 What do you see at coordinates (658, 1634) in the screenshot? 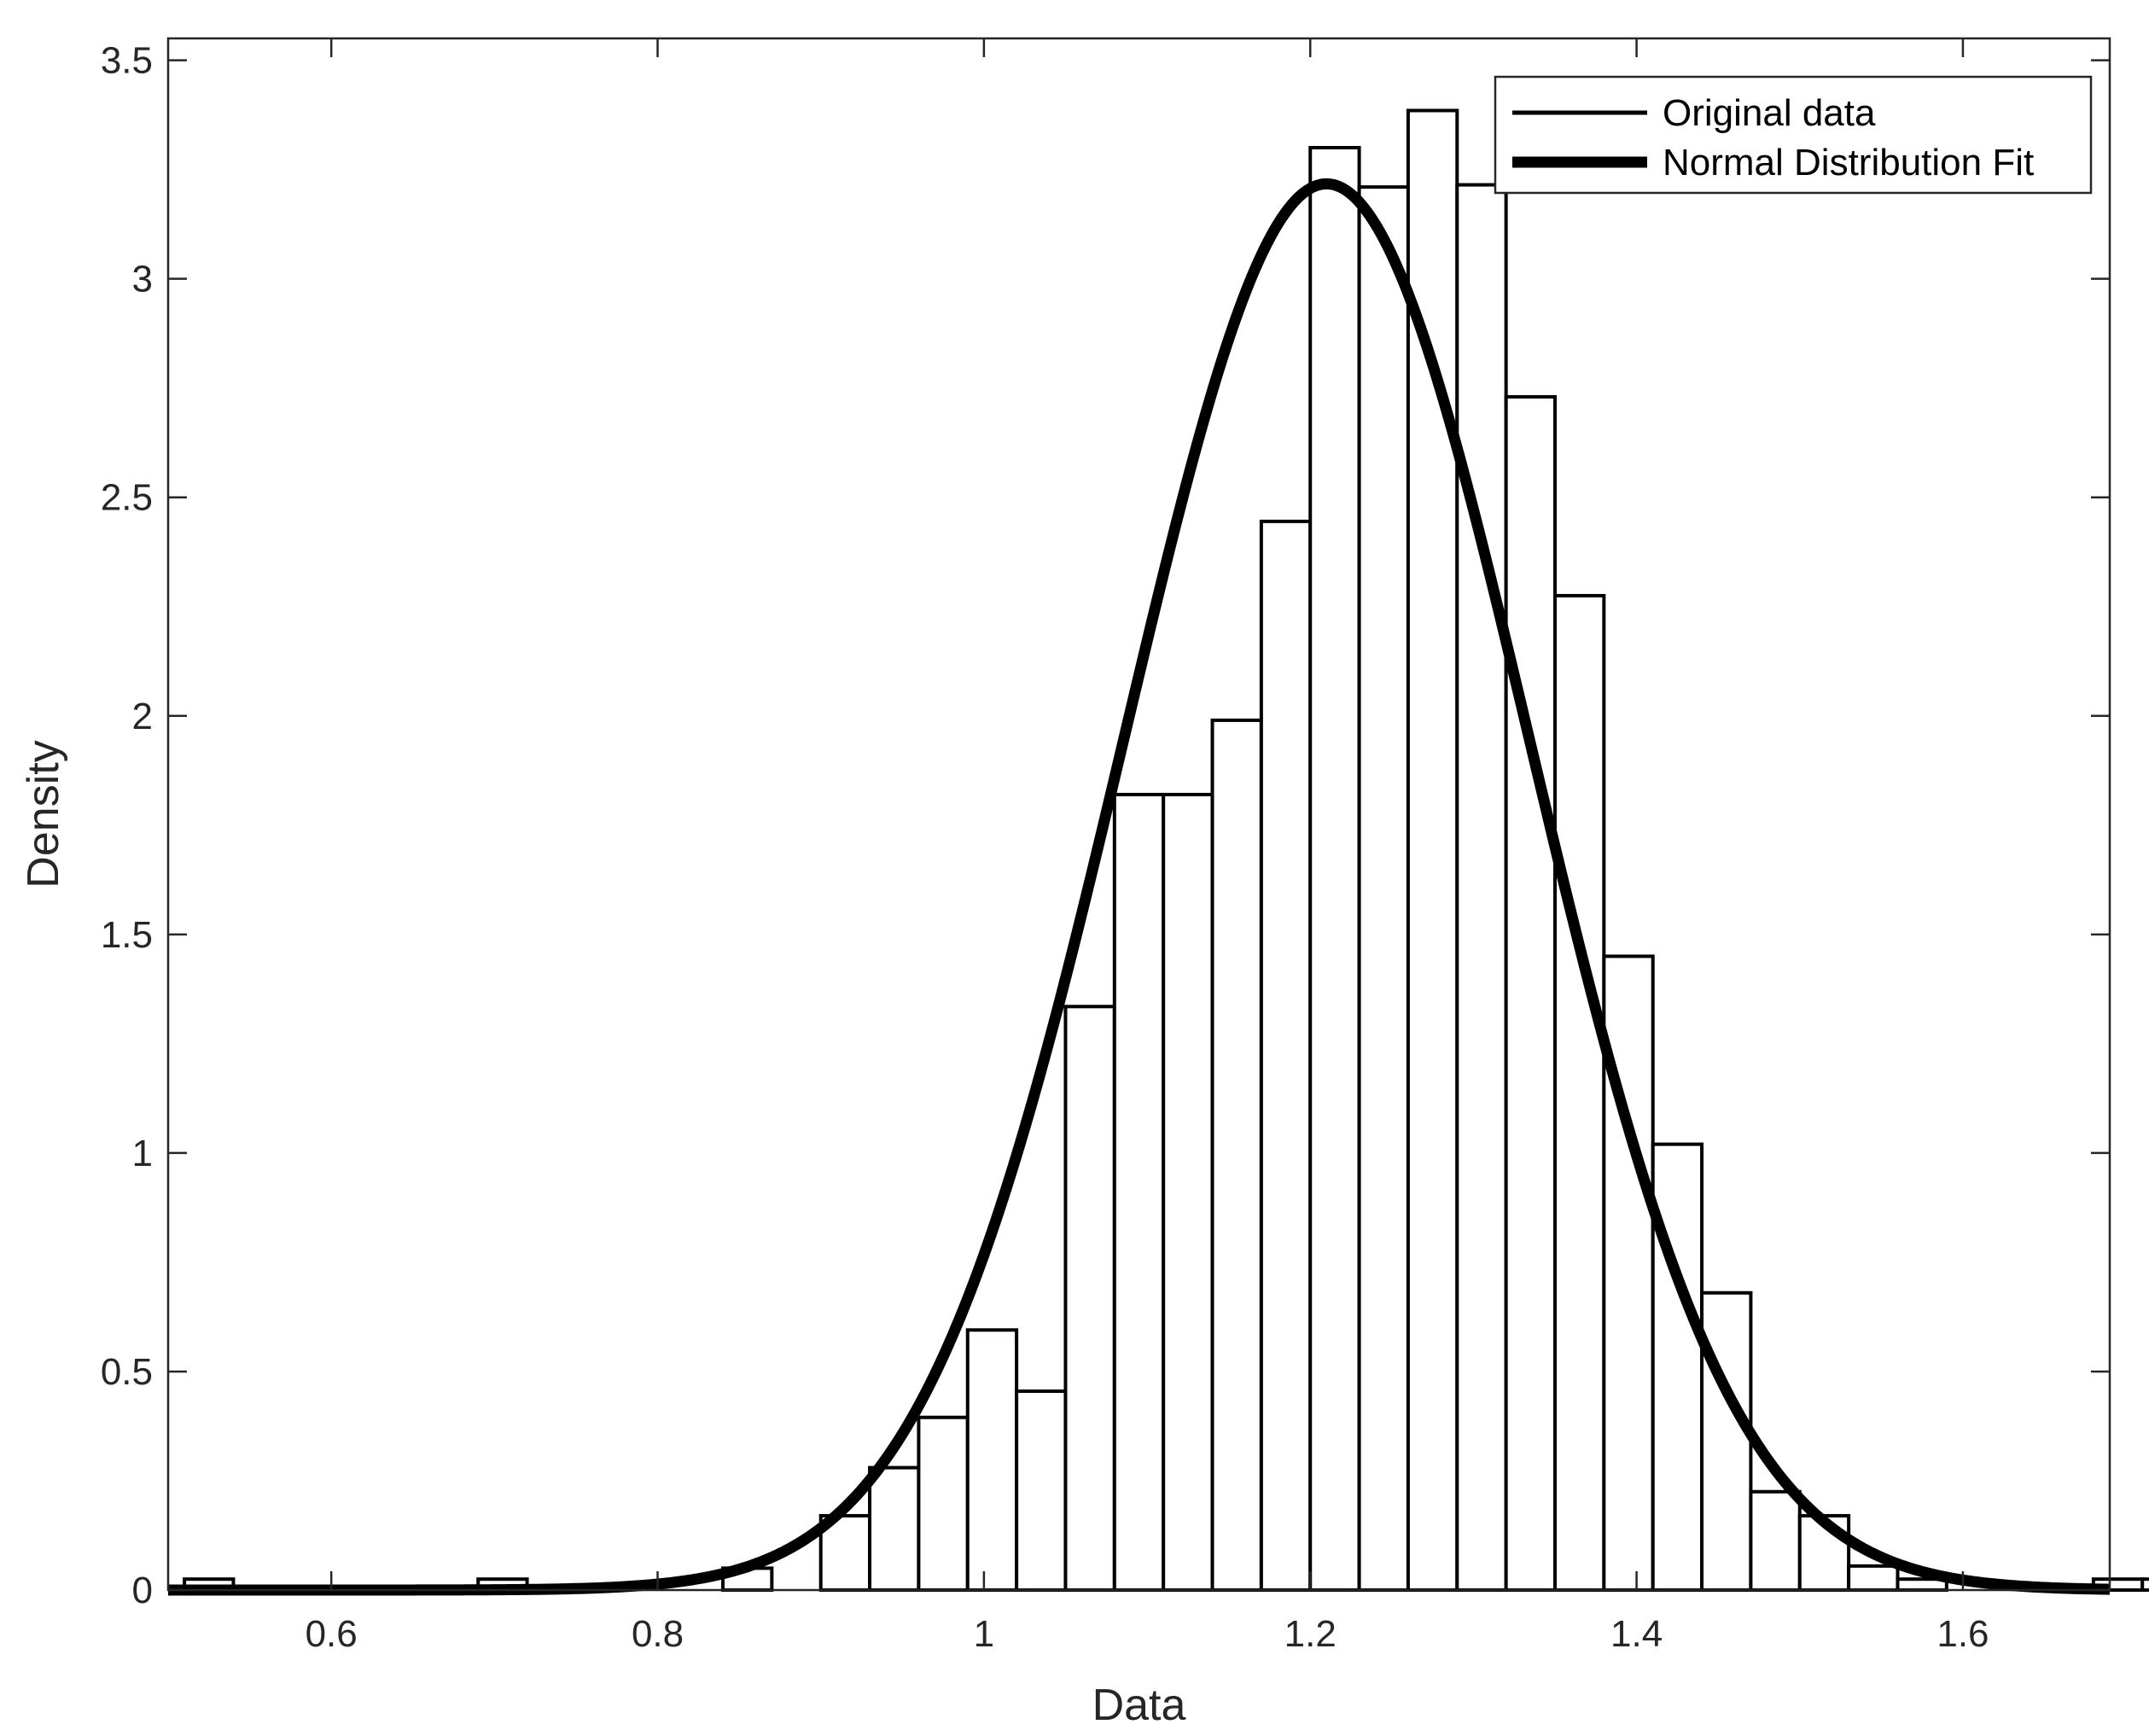
I see `x-tick-label: 0.8` at bounding box center [658, 1634].